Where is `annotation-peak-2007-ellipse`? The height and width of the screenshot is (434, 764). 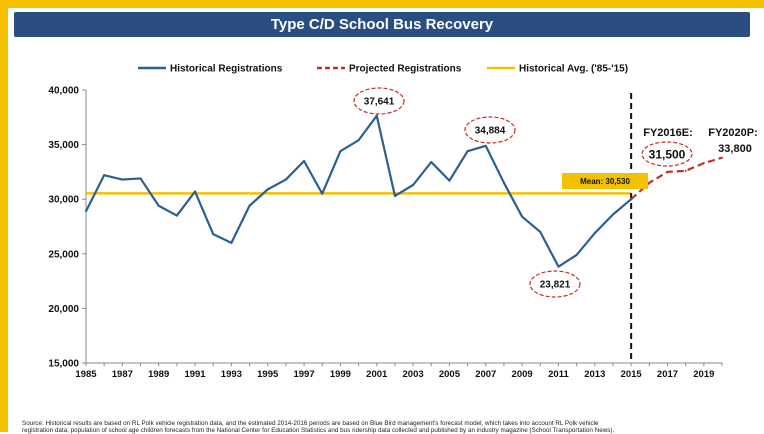
annotation-peak-2007-ellipse is located at coordinates (490, 130).